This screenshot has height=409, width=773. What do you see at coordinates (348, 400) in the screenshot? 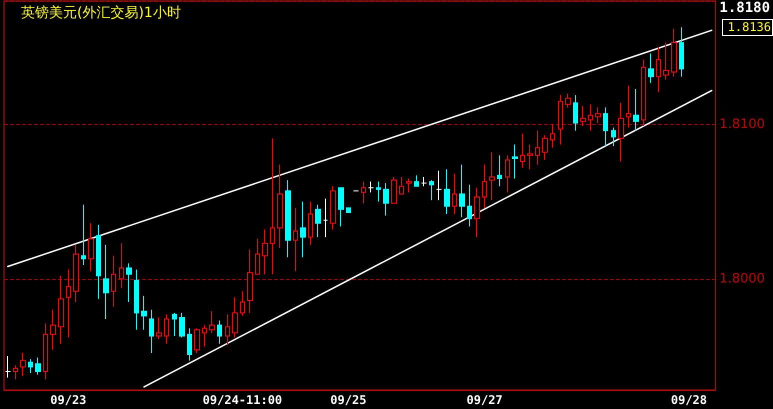
I see `x-tick-label: 09/25` at bounding box center [348, 400].